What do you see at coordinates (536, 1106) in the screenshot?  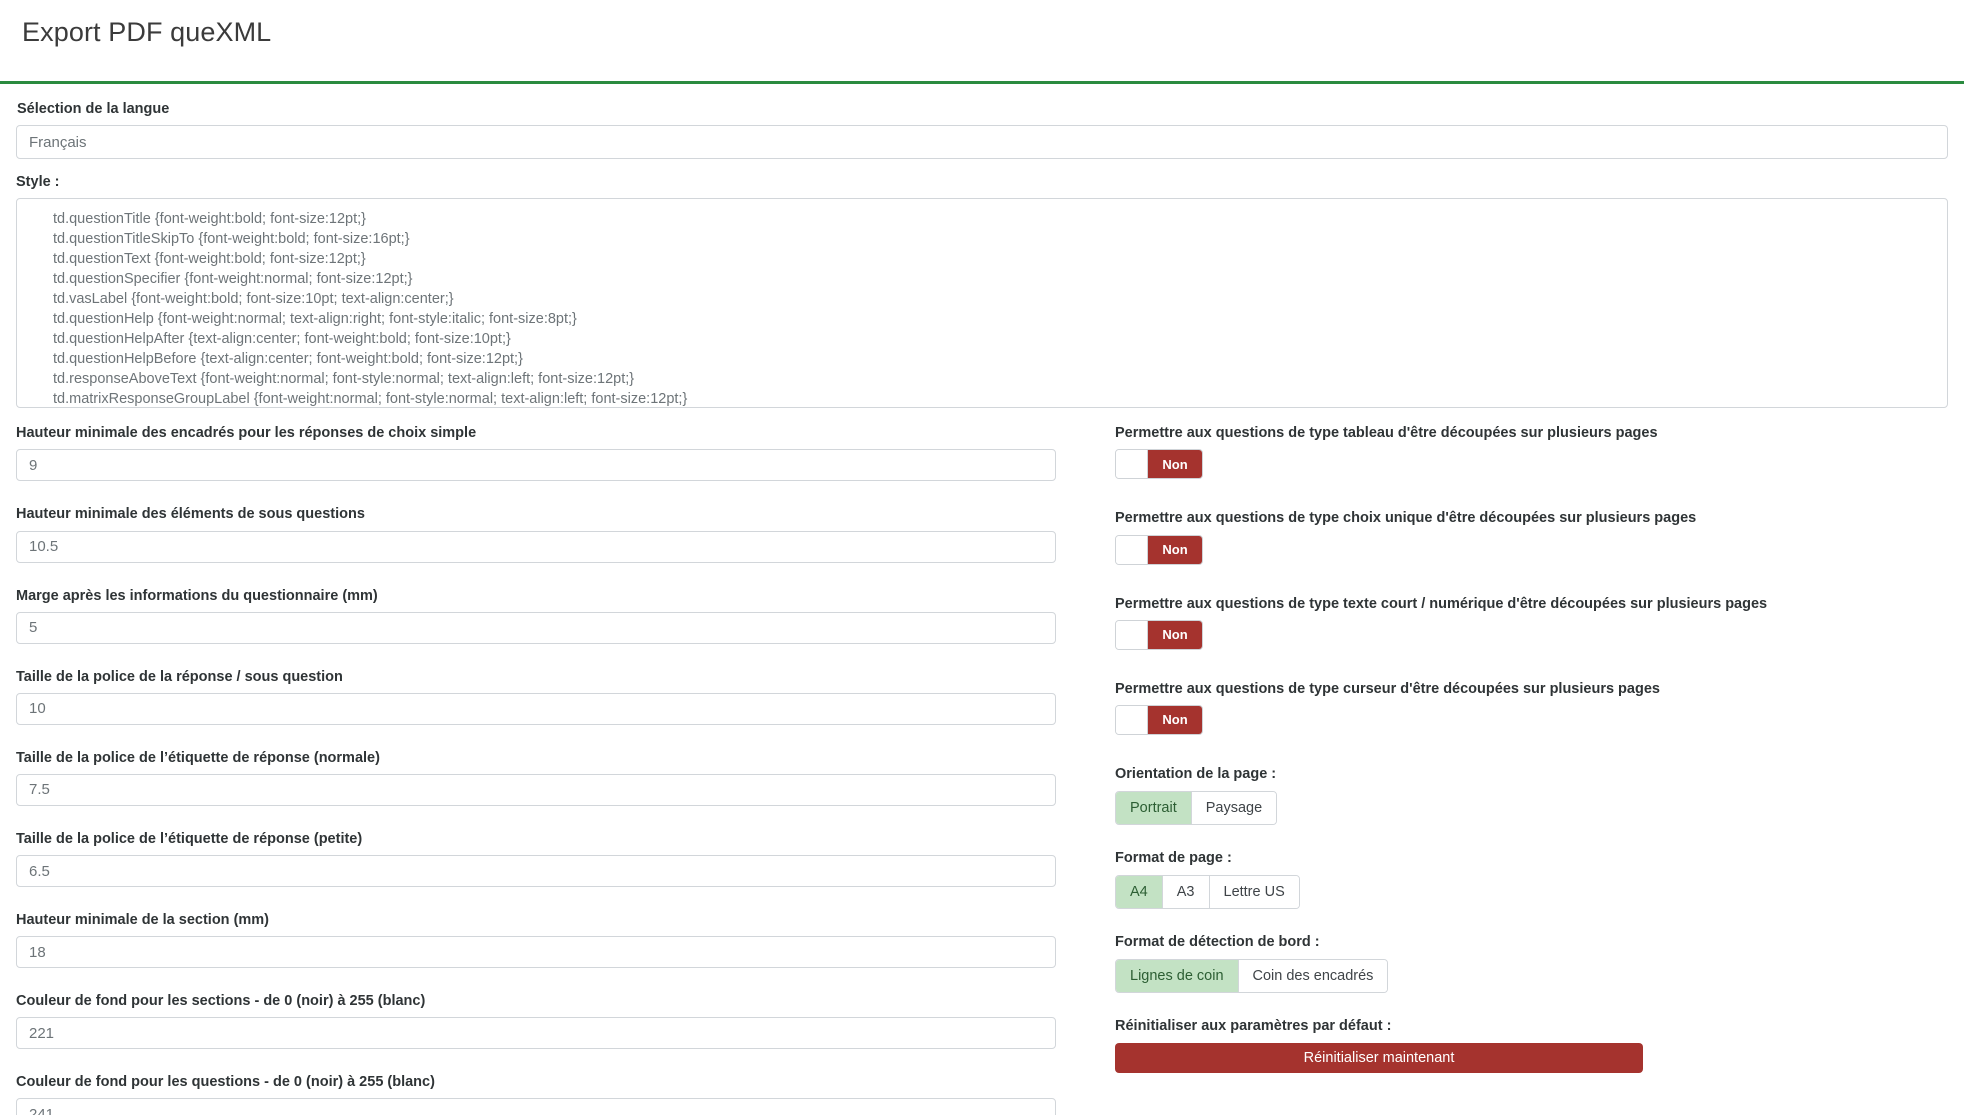 I see `setting-input: 241` at bounding box center [536, 1106].